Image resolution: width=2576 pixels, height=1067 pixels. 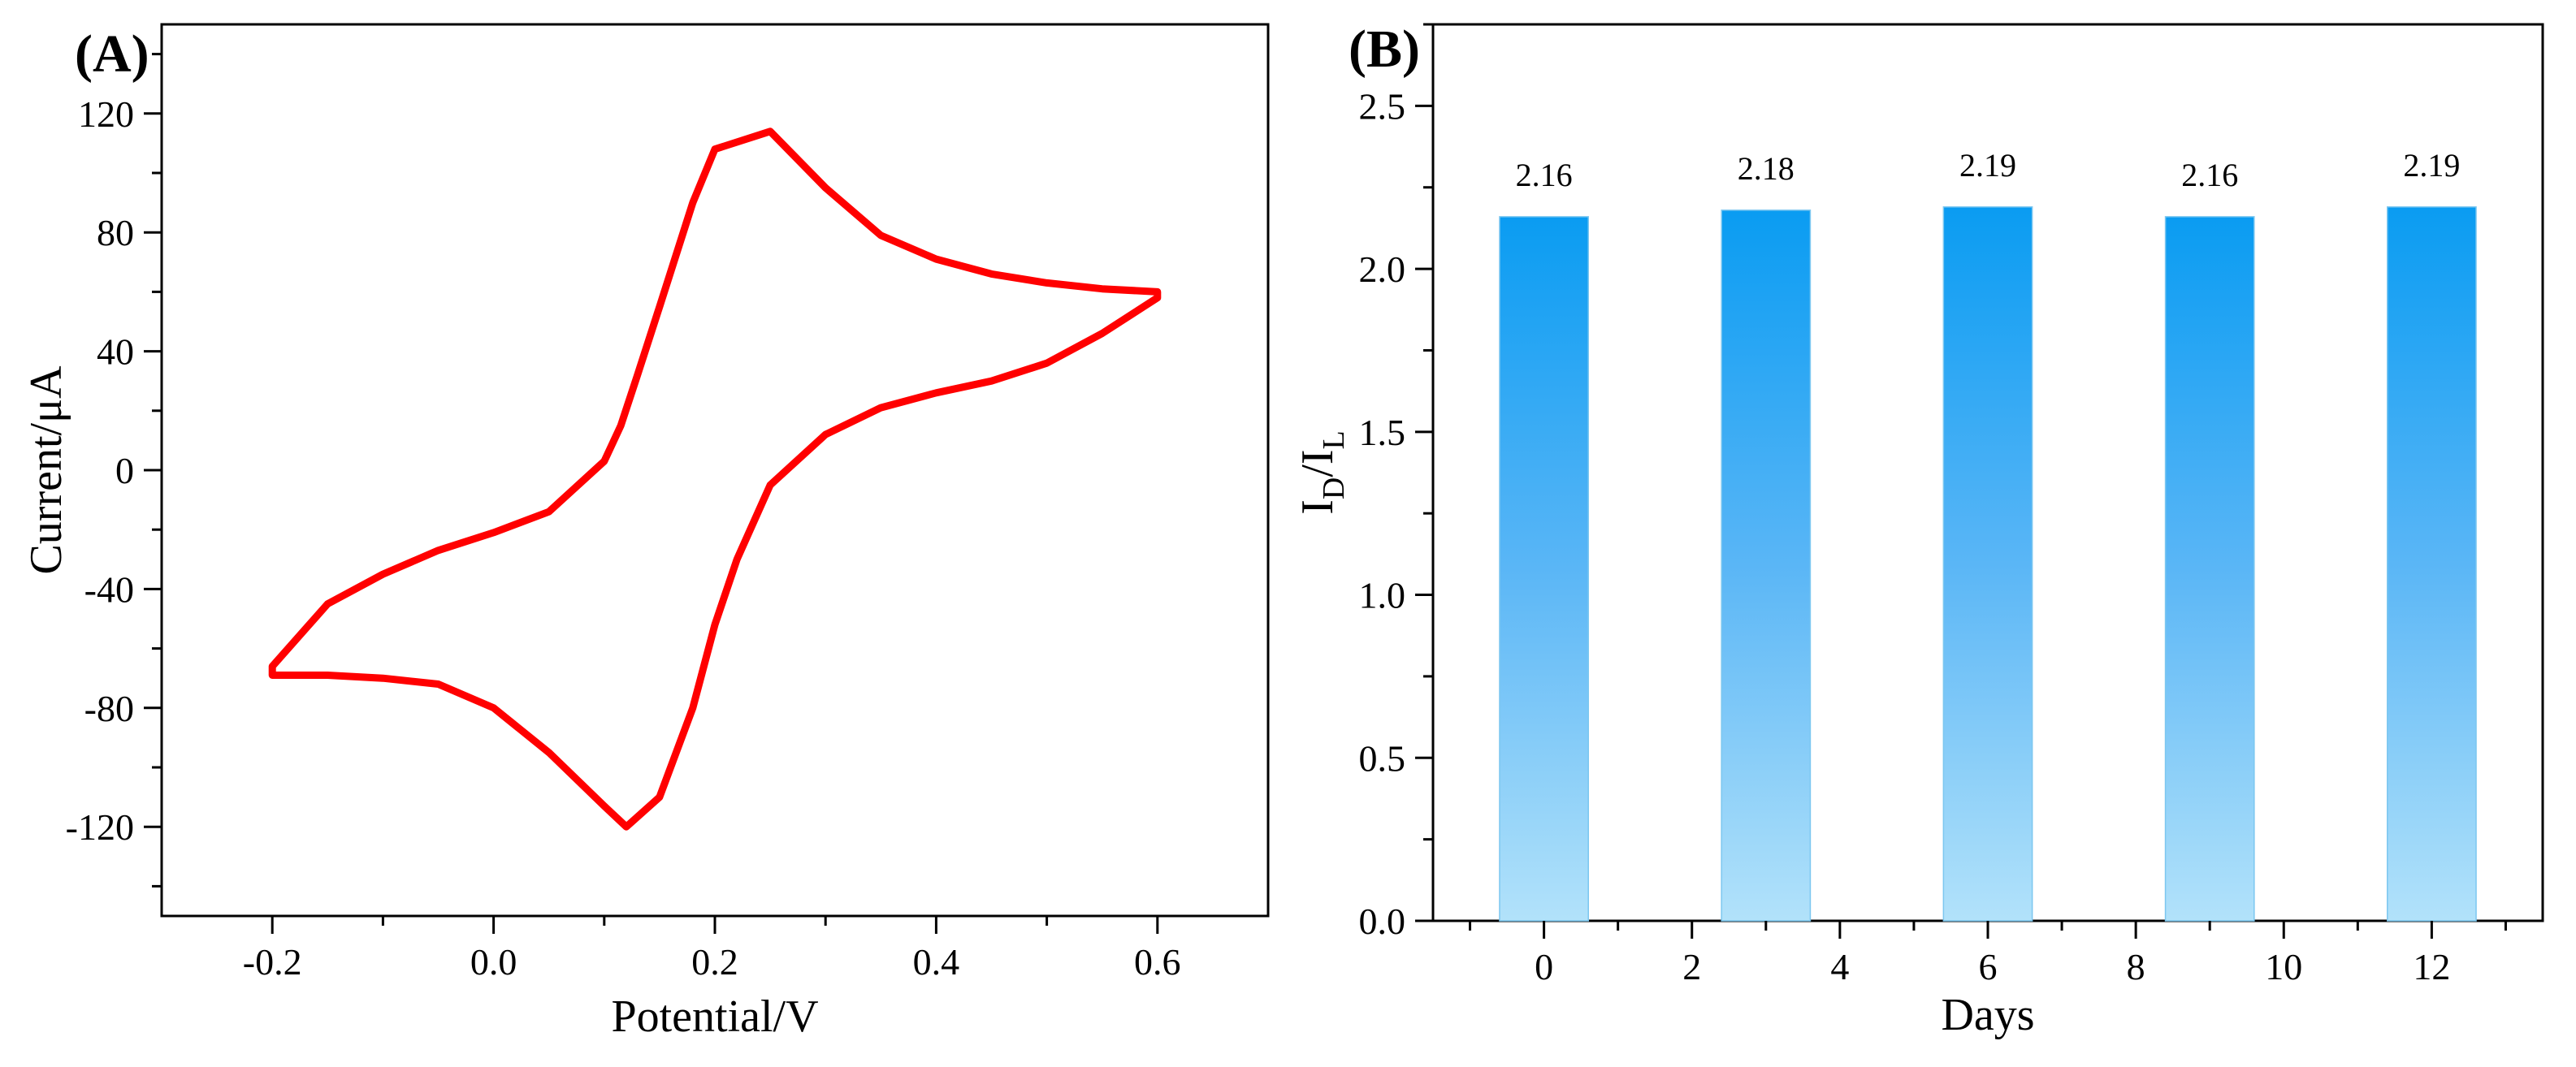 I want to click on panel-b-x-tick-label: 0, so click(x=1544, y=966).